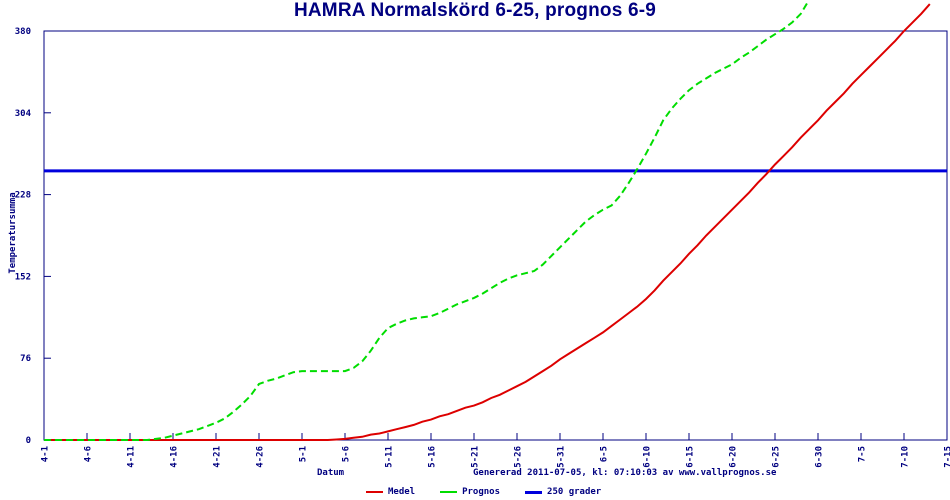 Image resolution: width=950 pixels, height=500 pixels. Describe the element at coordinates (89, 454) in the screenshot. I see `x-tick-label: 4-6` at that location.